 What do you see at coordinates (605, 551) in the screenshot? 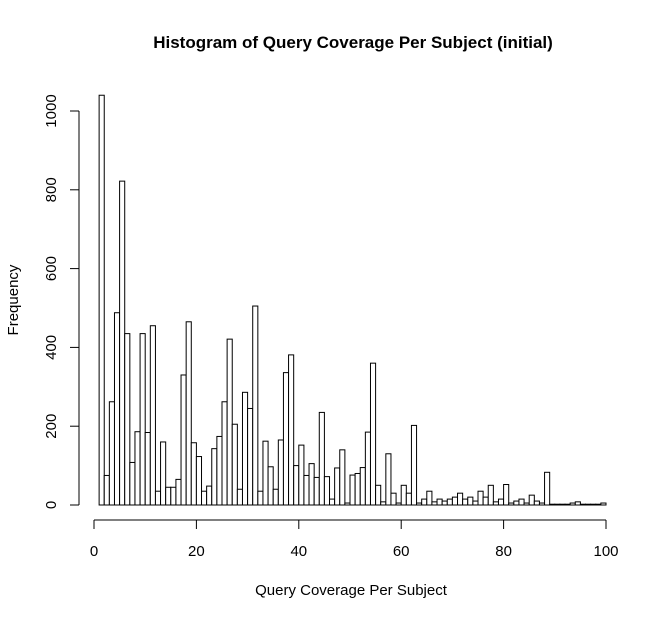
I see `x-tick-label: 100` at bounding box center [605, 551].